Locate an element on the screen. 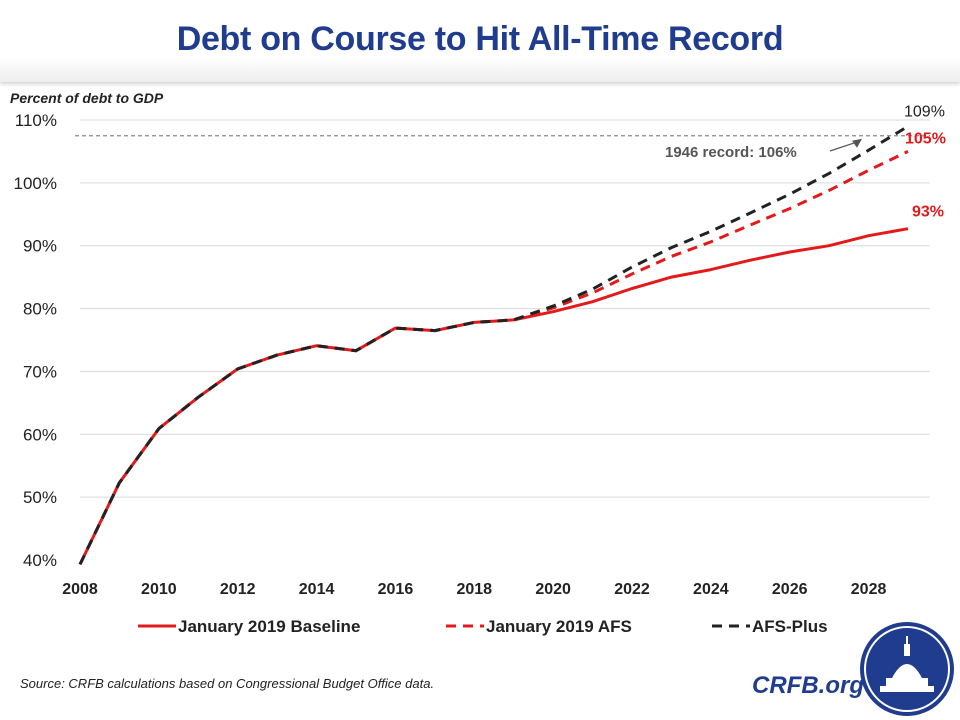 The image size is (960, 720). afs-plus-end-label: 109% is located at coordinates (924, 111).